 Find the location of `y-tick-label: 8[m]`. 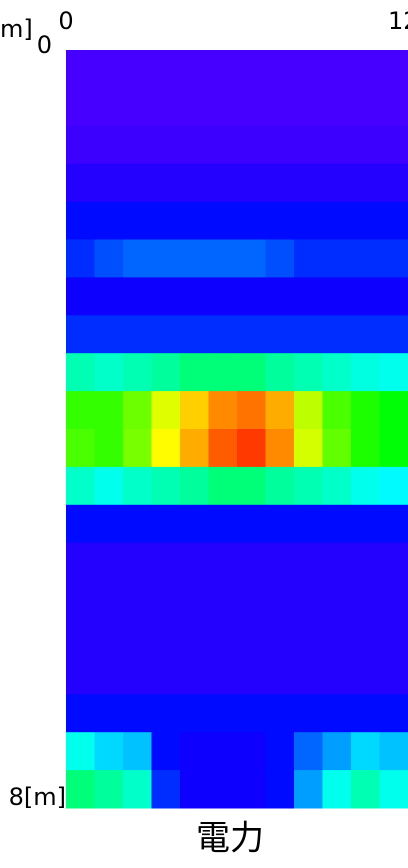

y-tick-label: 8[m] is located at coordinates (37, 797).